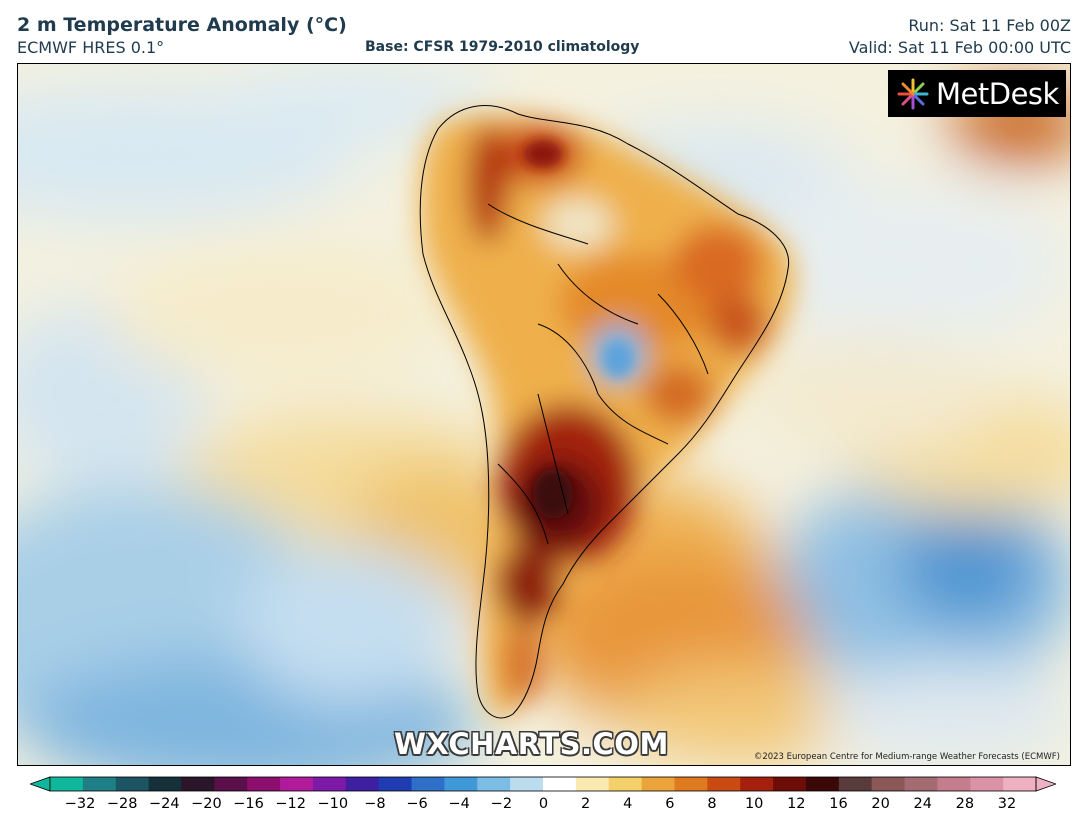 The height and width of the screenshot is (833, 1088). Describe the element at coordinates (375, 804) in the screenshot. I see `colorbar-tick-label: −8` at that location.